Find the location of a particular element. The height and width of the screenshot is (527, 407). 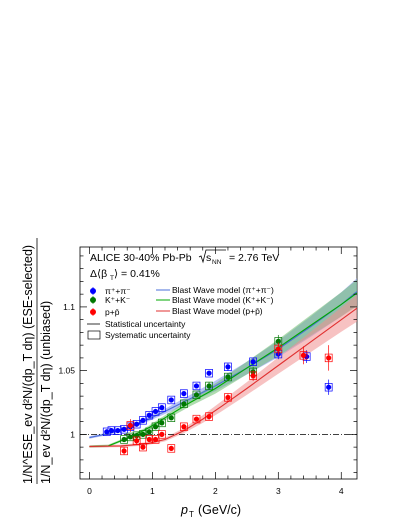

sqrt-sign-icon is located at coordinates (212, 256).